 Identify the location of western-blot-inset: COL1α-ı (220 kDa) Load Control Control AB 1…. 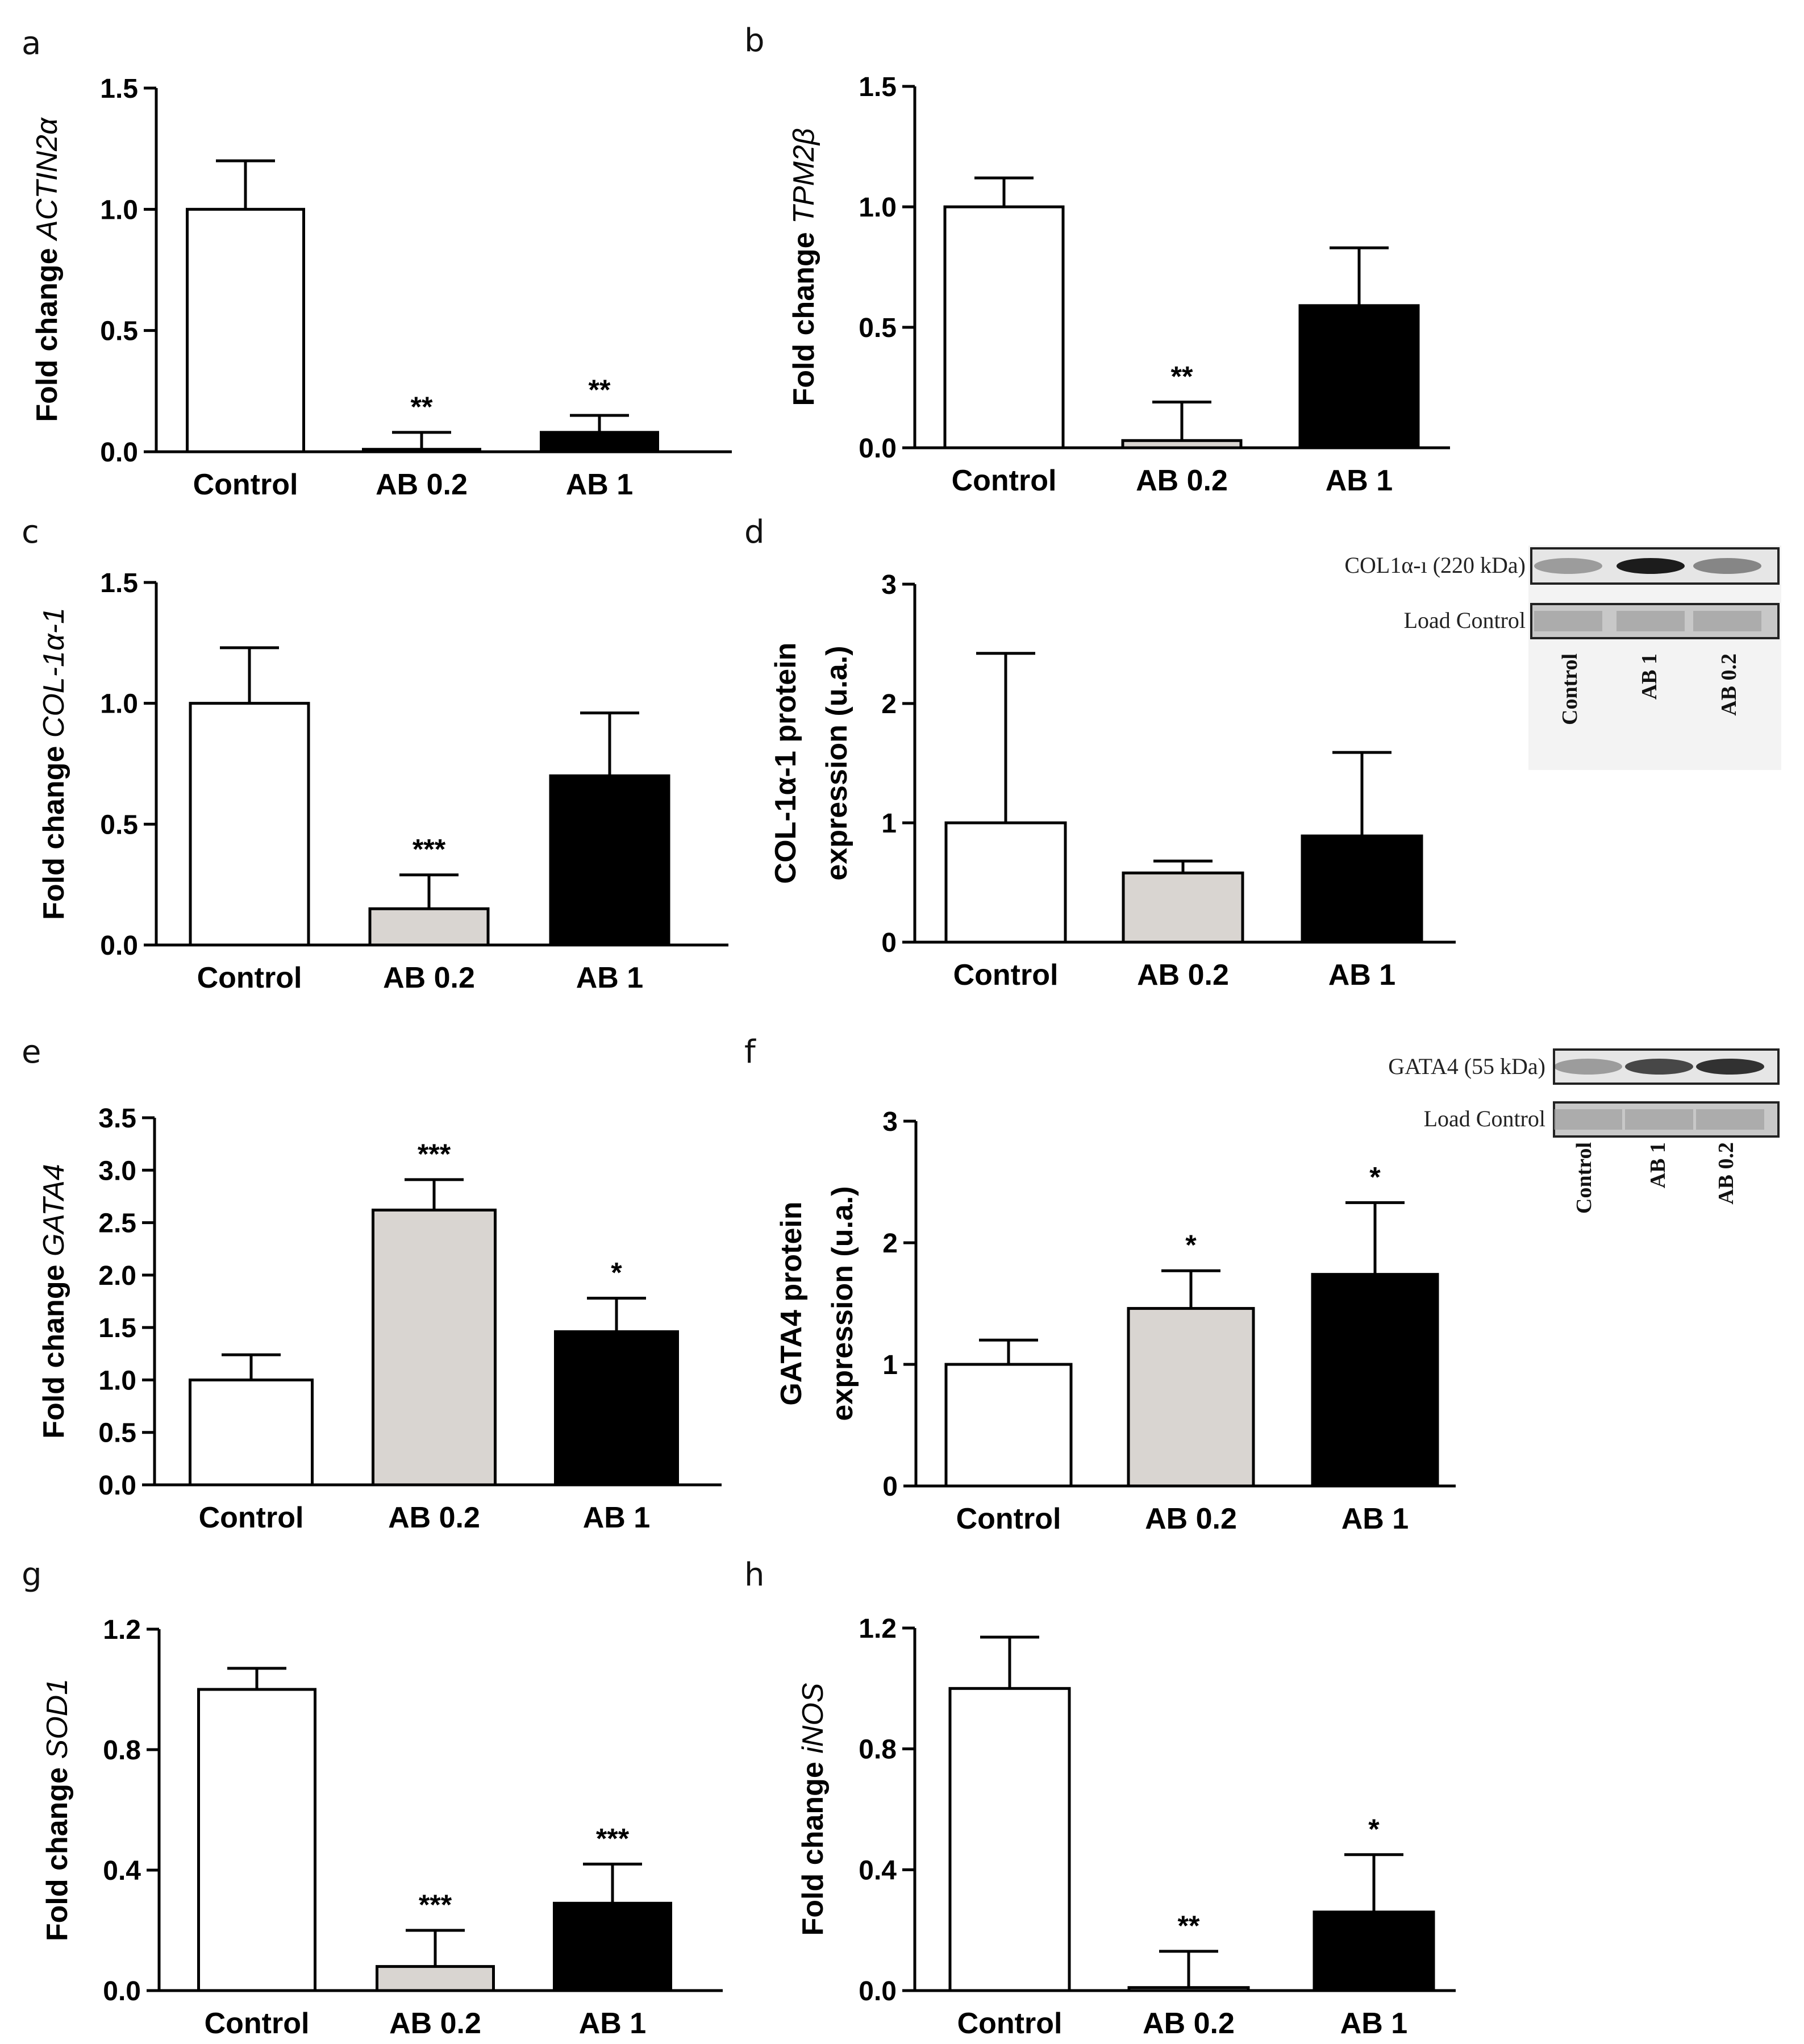
(1562, 658).